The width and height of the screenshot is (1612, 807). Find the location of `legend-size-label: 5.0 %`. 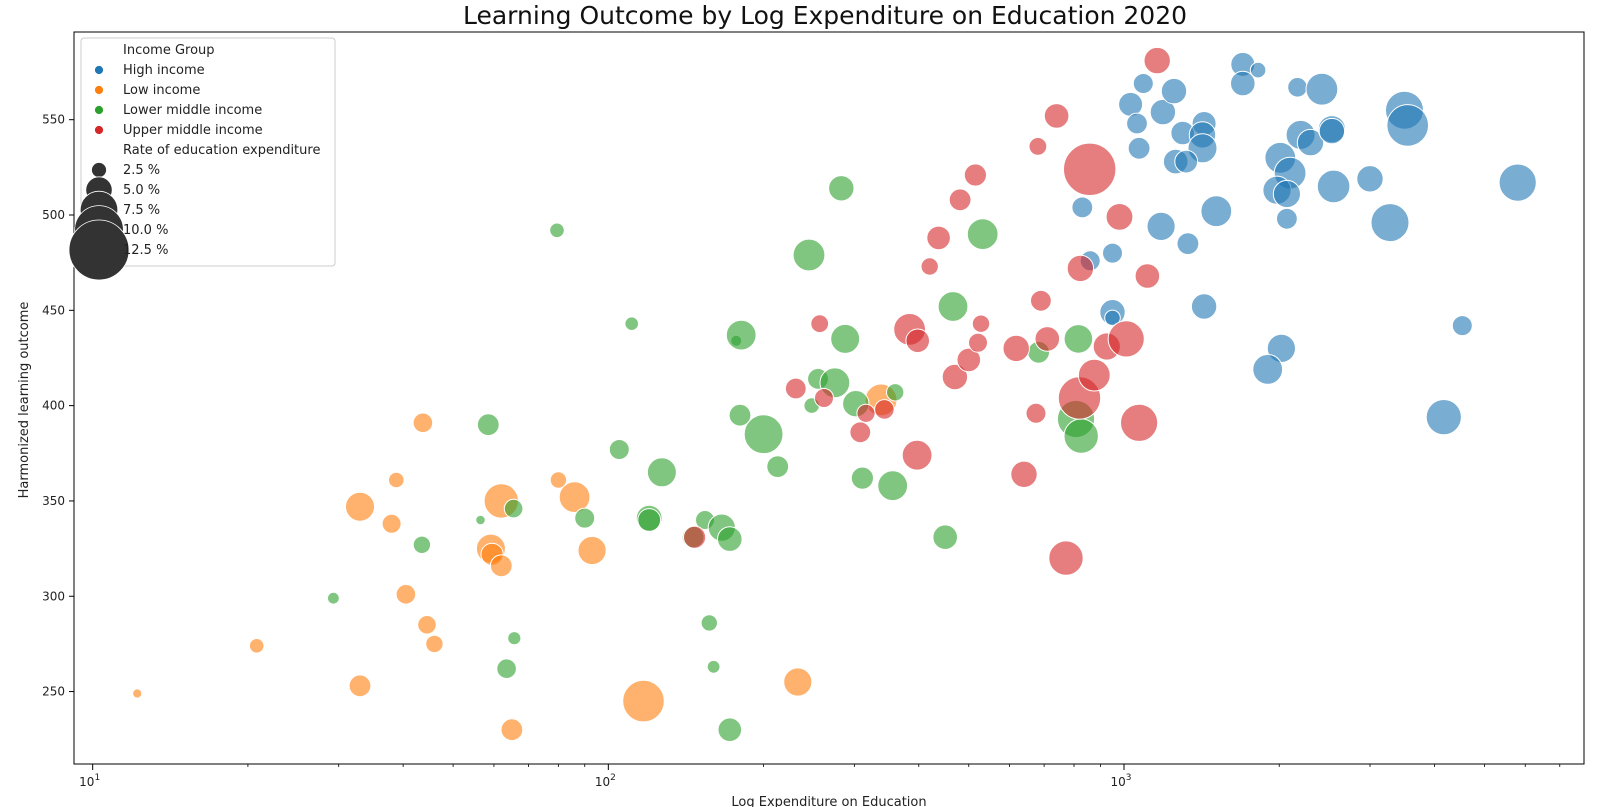

legend-size-label: 5.0 % is located at coordinates (141, 190).